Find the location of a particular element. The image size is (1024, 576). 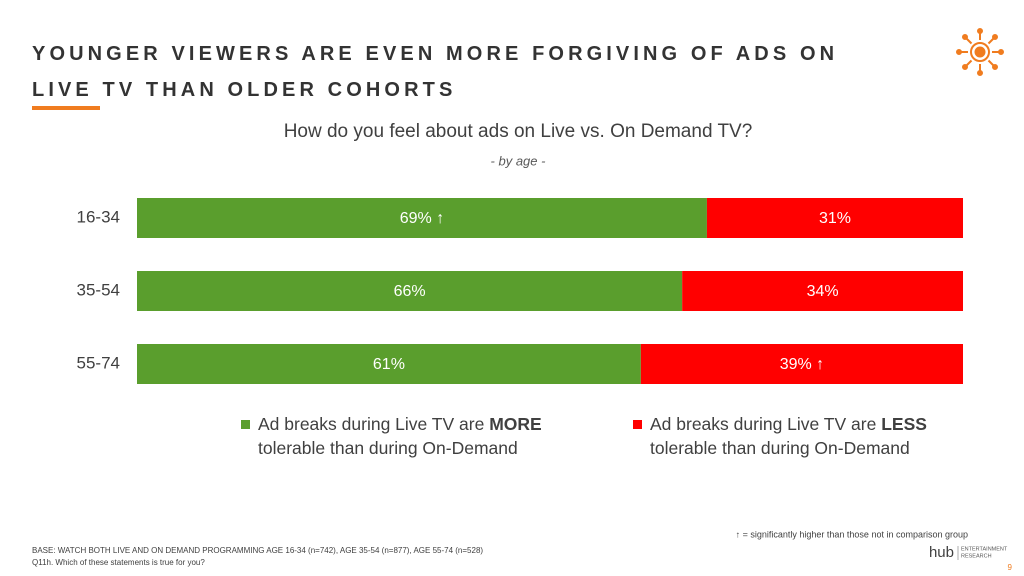

value-label: 34% is located at coordinates (823, 291).